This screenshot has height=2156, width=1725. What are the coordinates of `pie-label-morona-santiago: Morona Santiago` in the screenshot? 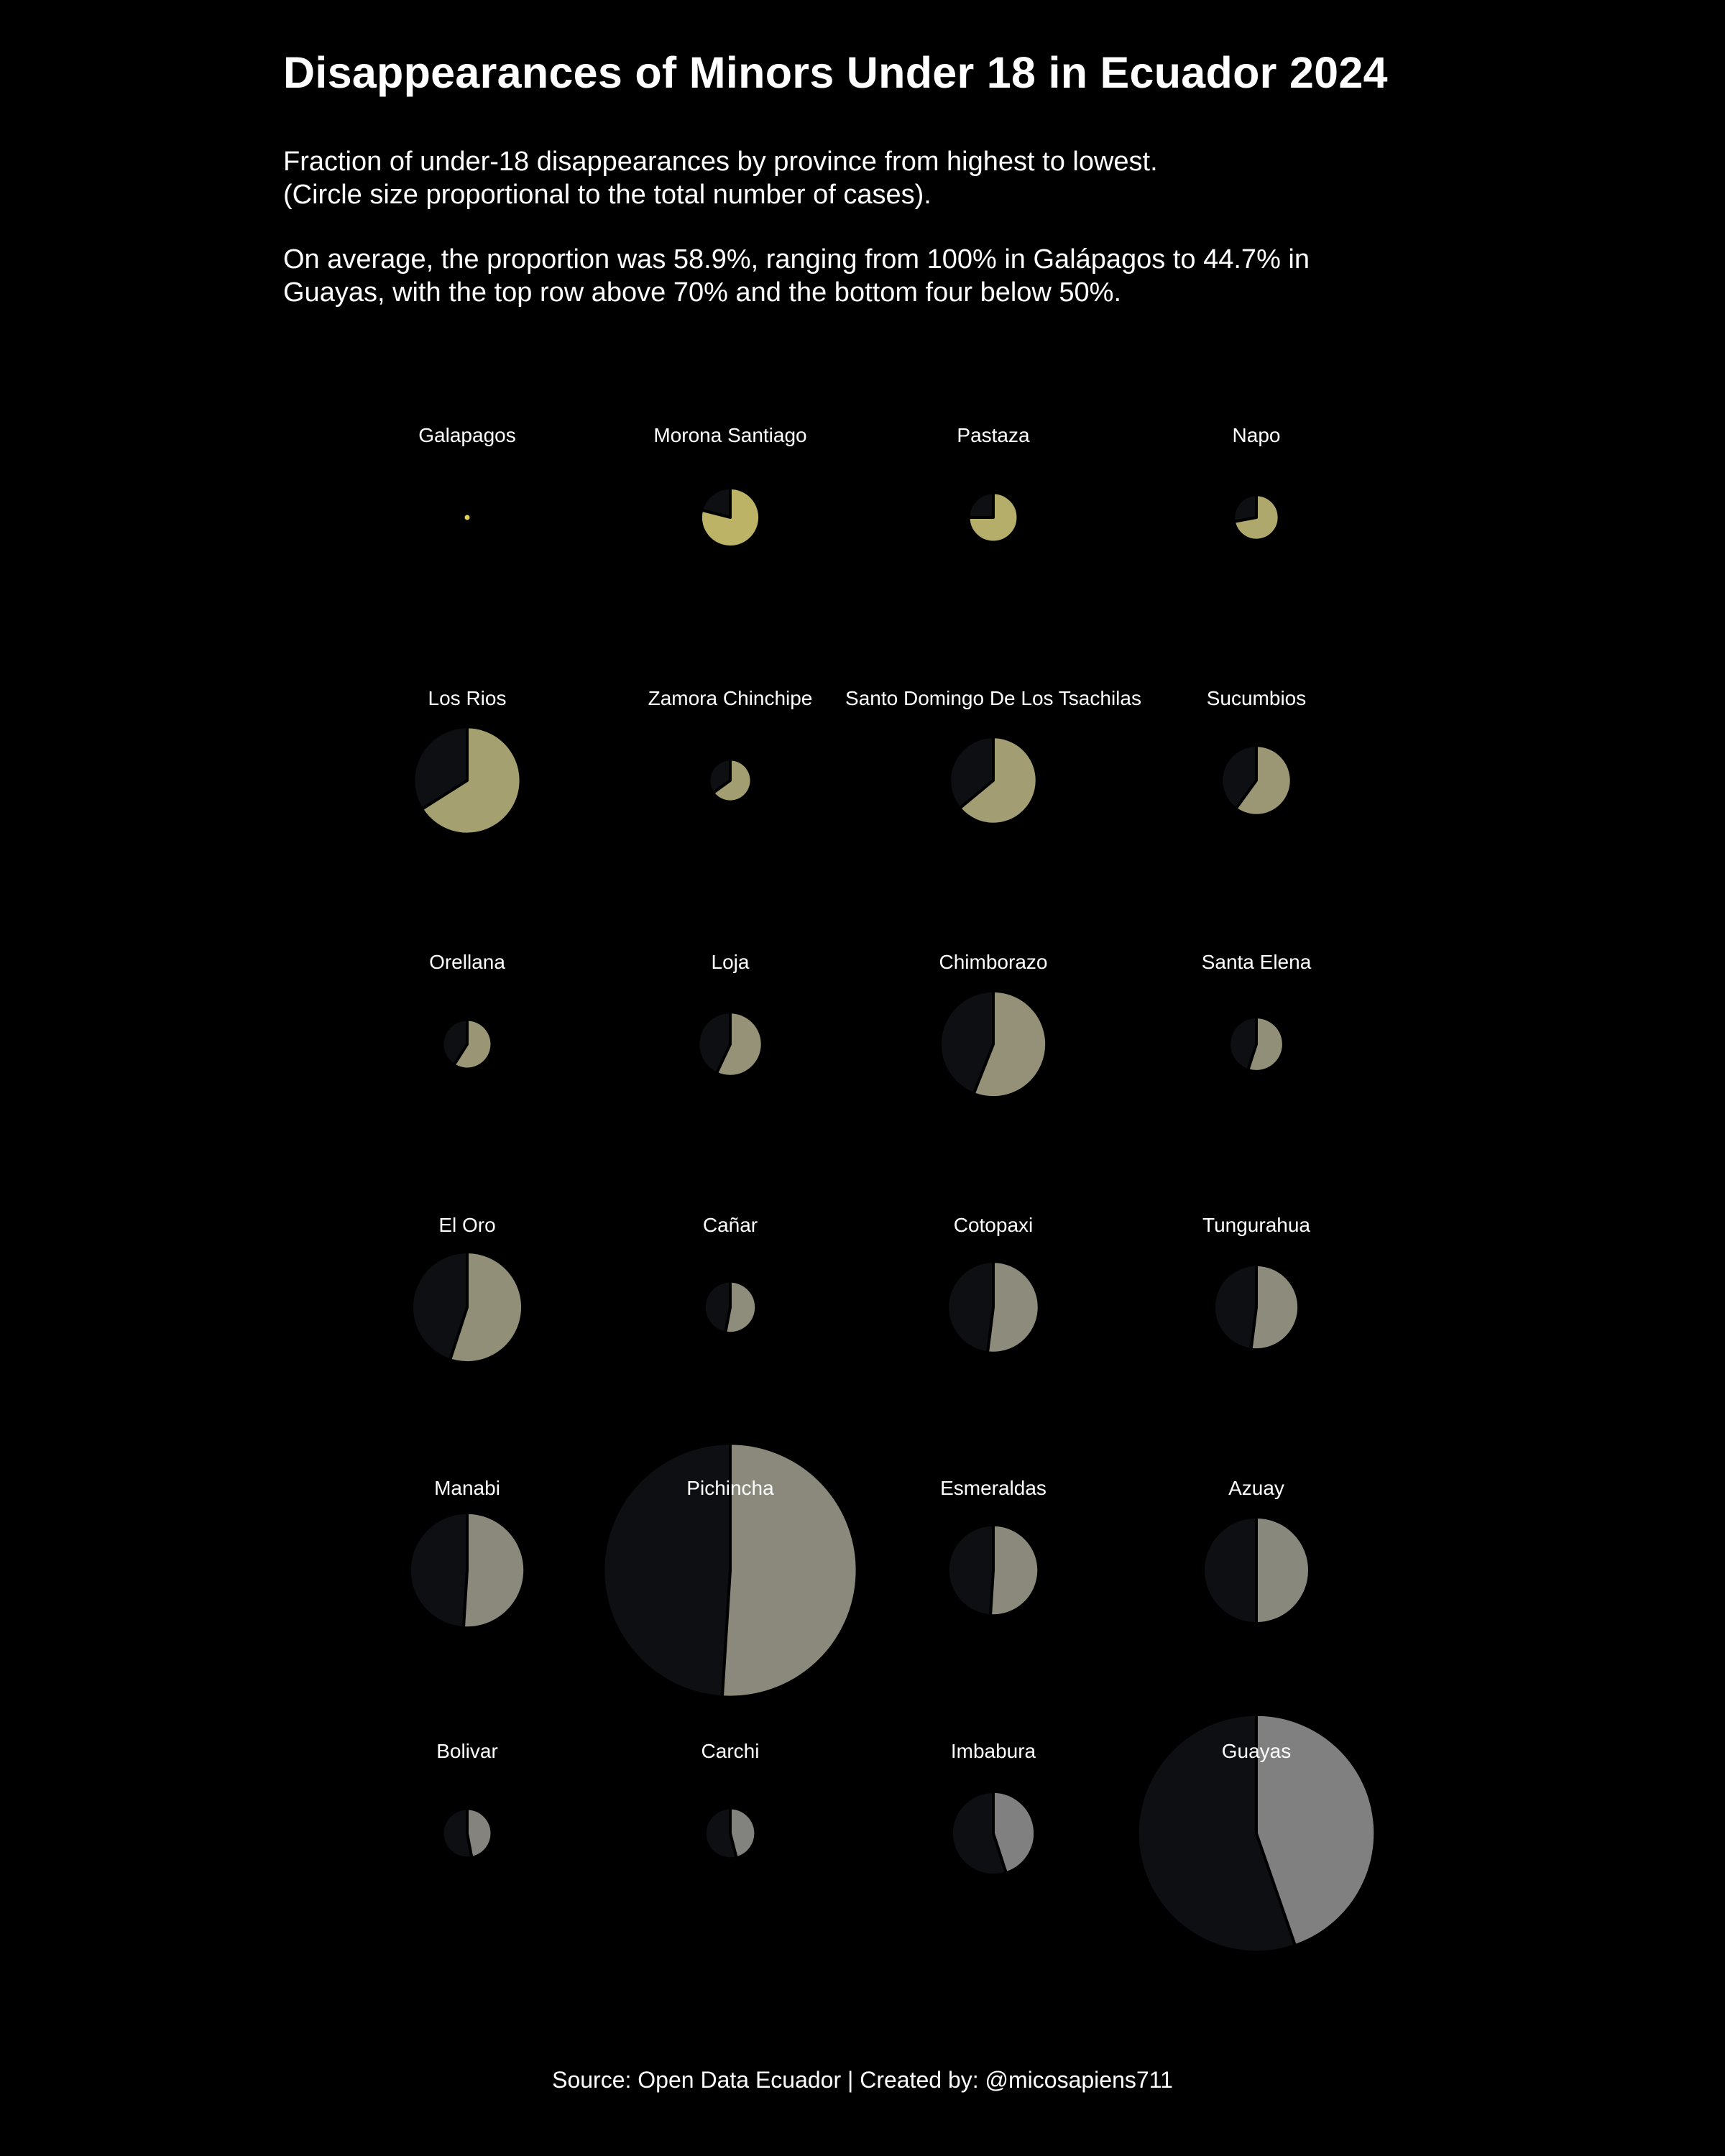 It's located at (729, 435).